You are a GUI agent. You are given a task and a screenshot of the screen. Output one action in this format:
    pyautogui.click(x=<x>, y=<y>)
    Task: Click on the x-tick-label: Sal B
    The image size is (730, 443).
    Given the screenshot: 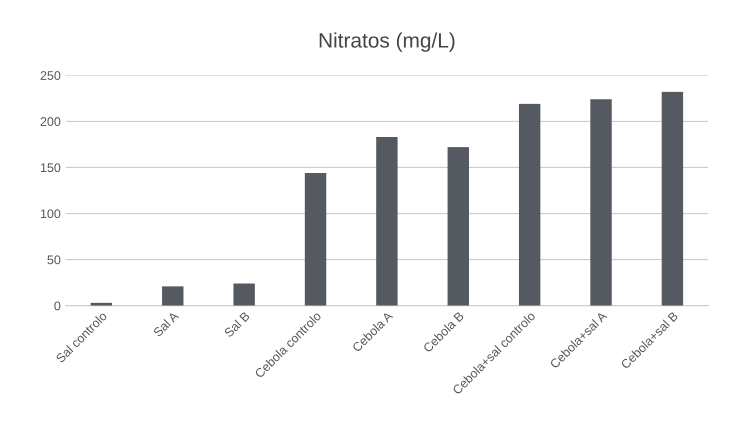 What is the action you would take?
    pyautogui.click(x=236, y=324)
    